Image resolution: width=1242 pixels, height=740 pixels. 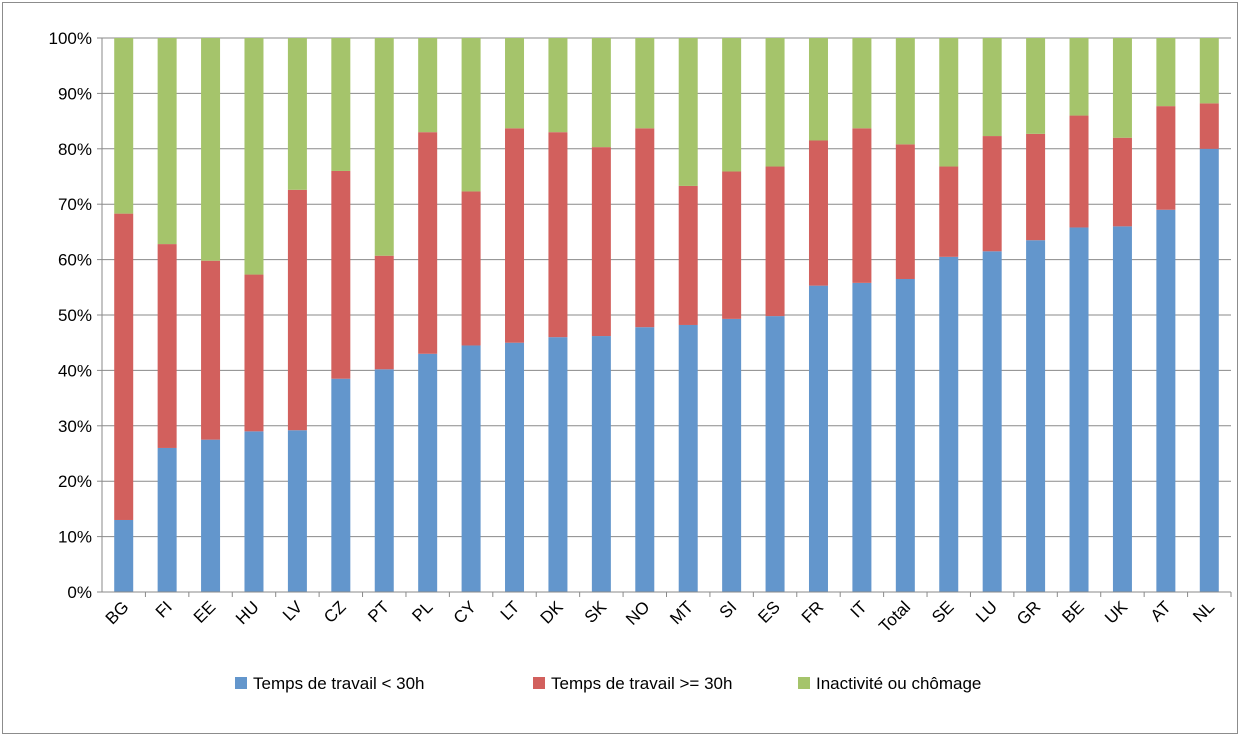 I want to click on legend-label-0: Temps de travail < 30h, so click(x=339, y=683).